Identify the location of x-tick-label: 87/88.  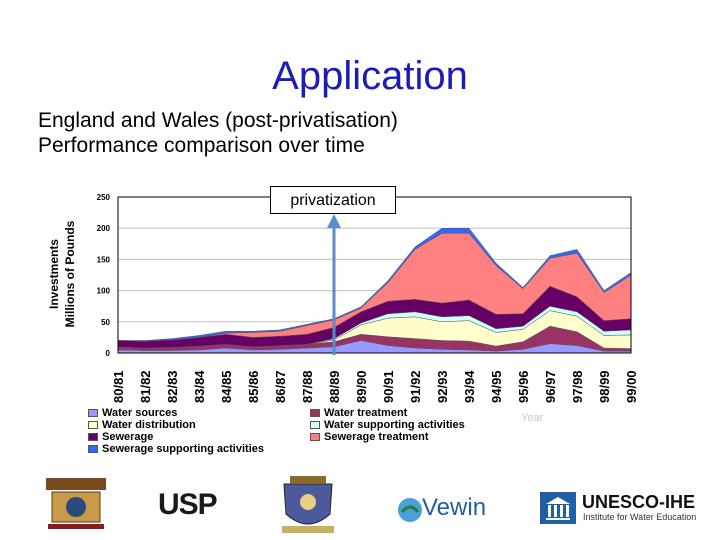
(307, 386).